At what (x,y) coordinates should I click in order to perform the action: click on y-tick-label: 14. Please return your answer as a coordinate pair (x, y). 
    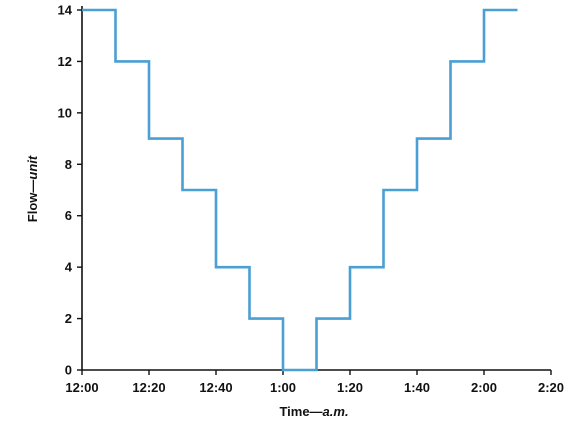
    Looking at the image, I should click on (65, 10).